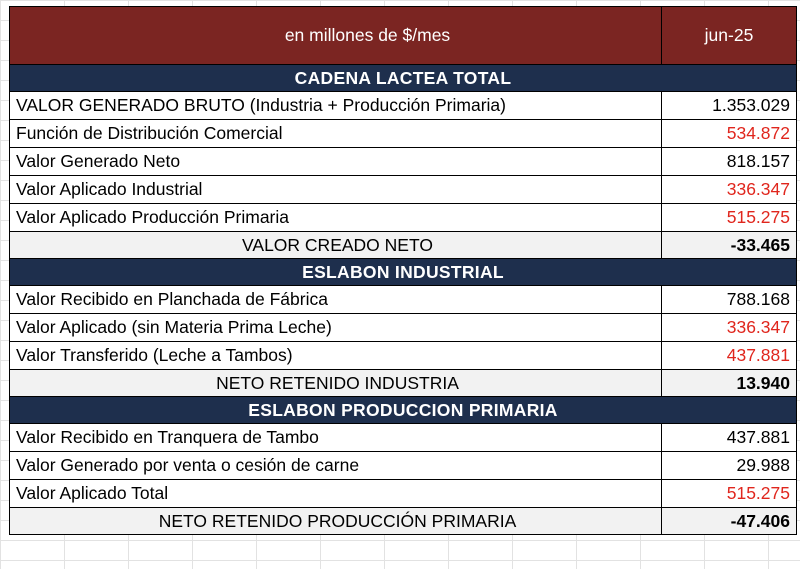  What do you see at coordinates (335, 493) in the screenshot?
I see `row-label-cell: Valor Aplicado Total` at bounding box center [335, 493].